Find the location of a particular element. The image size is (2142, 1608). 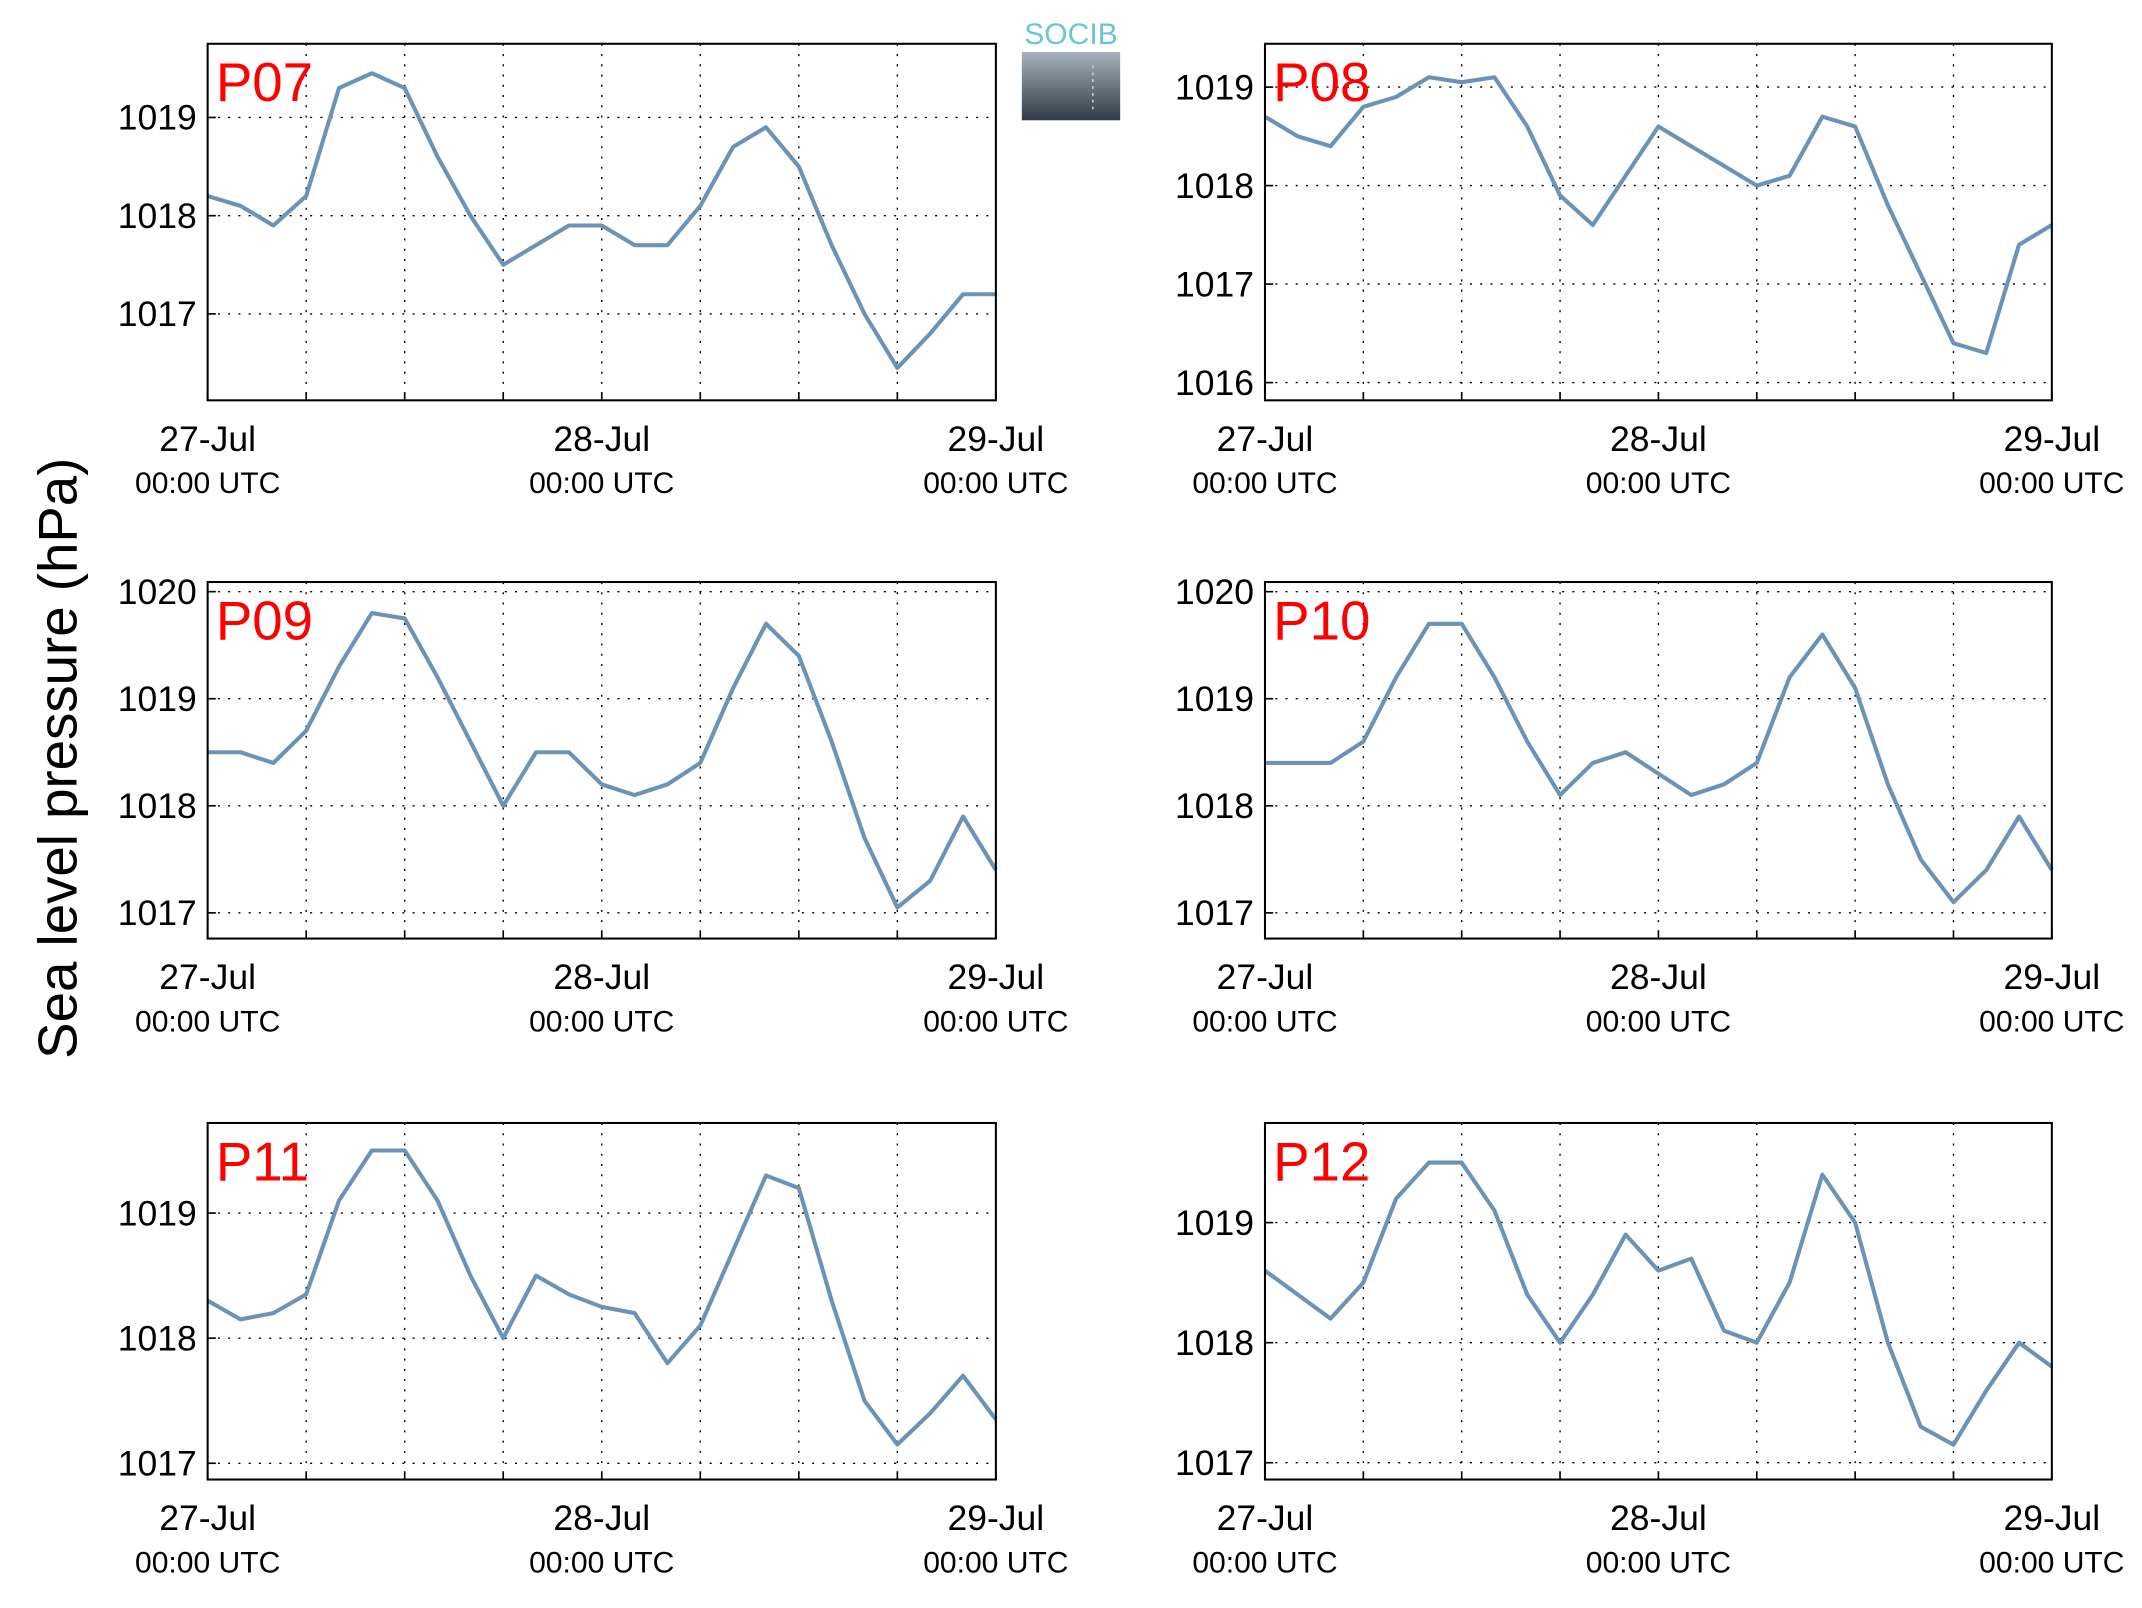

panel-title: P09 is located at coordinates (264, 620).